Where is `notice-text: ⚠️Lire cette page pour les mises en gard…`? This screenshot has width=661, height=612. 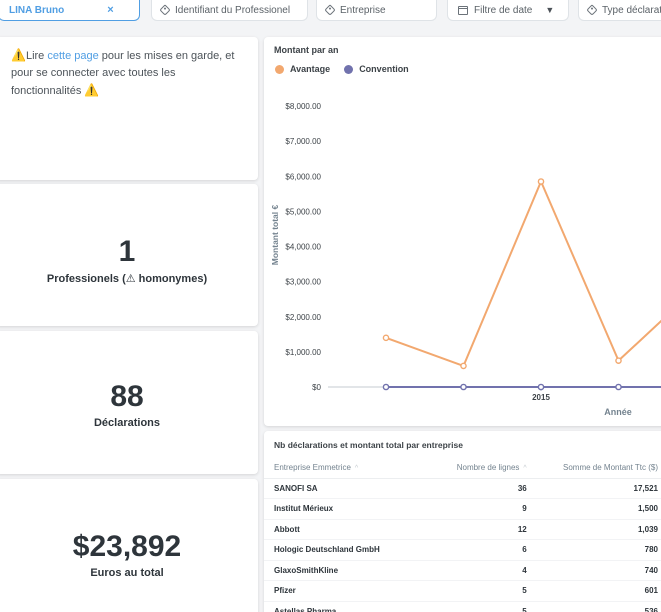
notice-text: ⚠️Lire cette page pour les mises en gard… is located at coordinates (129, 68).